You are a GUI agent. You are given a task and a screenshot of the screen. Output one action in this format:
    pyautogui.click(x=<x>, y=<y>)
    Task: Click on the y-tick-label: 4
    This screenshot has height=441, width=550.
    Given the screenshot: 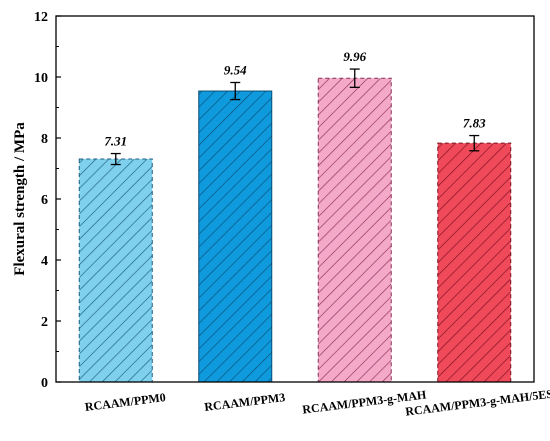 What is the action you would take?
    pyautogui.click(x=44, y=261)
    